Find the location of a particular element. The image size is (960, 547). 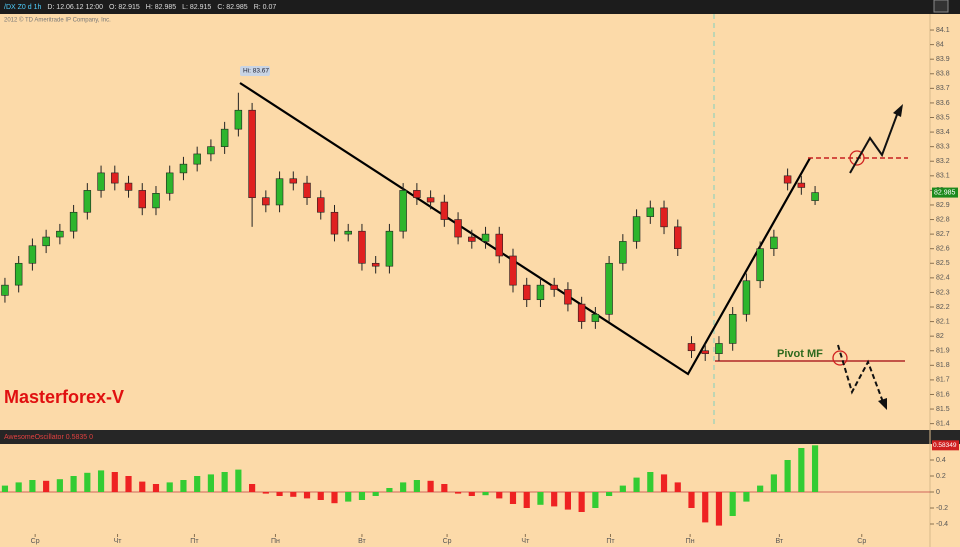

y-tick-label: 81.7 is located at coordinates (943, 380).